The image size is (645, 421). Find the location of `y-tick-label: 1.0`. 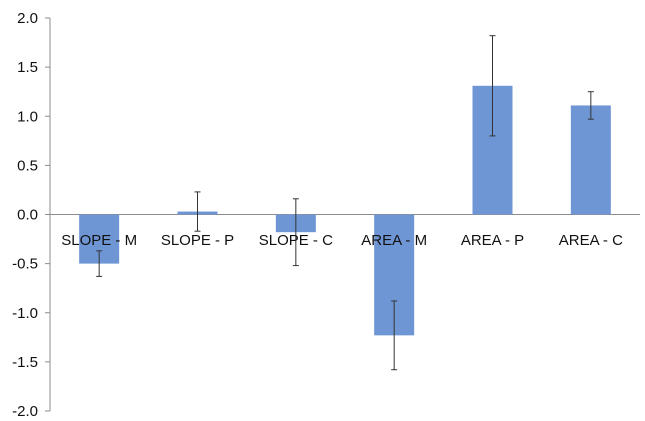

y-tick-label: 1.0 is located at coordinates (27, 116).